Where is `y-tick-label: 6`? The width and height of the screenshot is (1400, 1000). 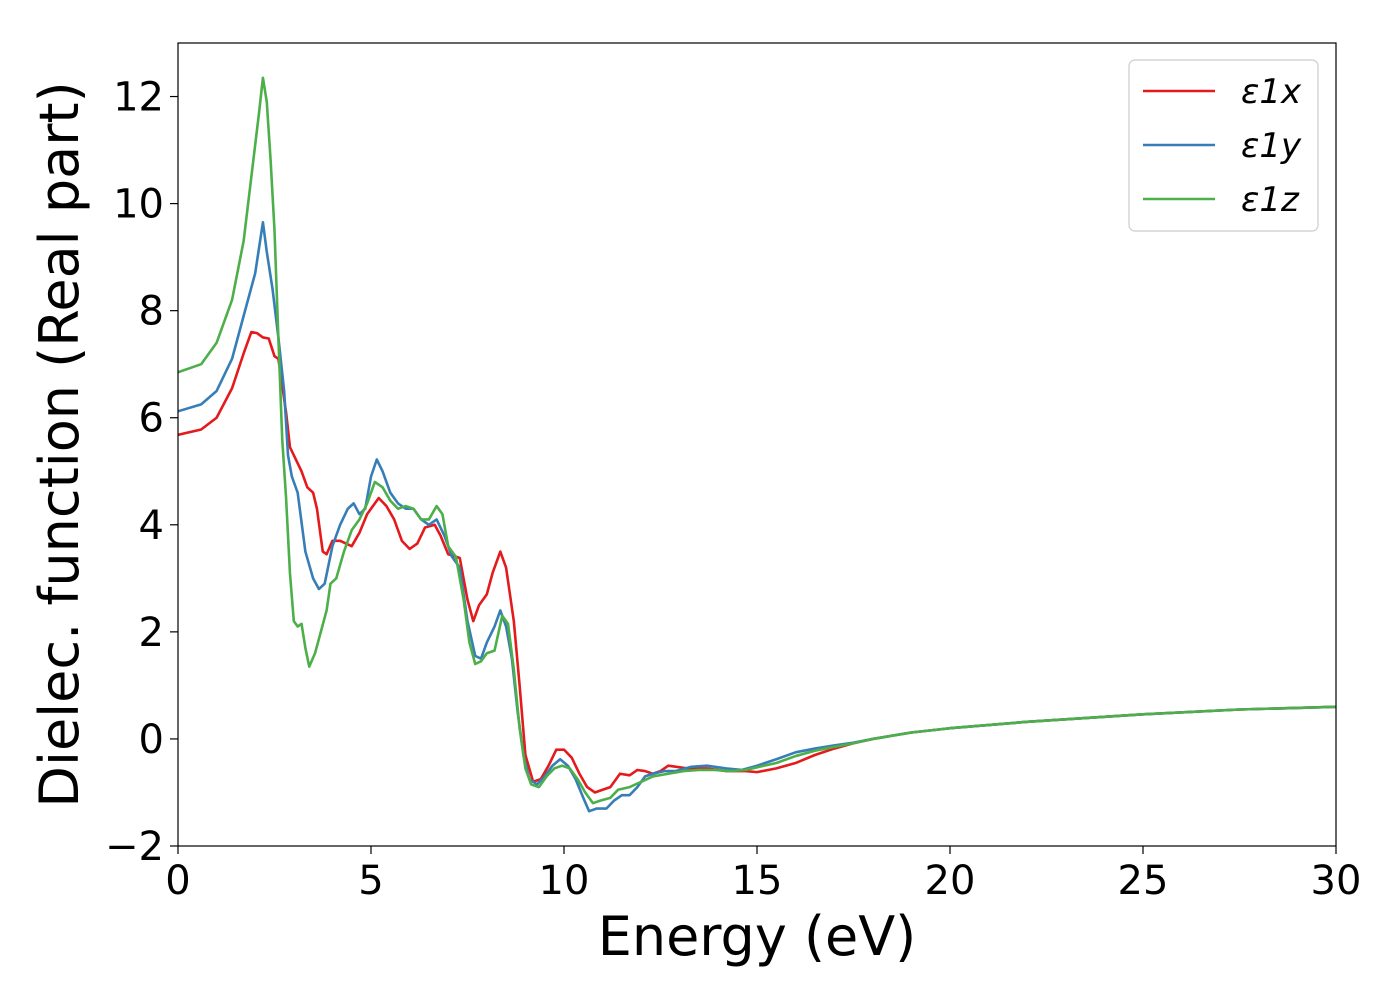 y-tick-label: 6 is located at coordinates (151, 419).